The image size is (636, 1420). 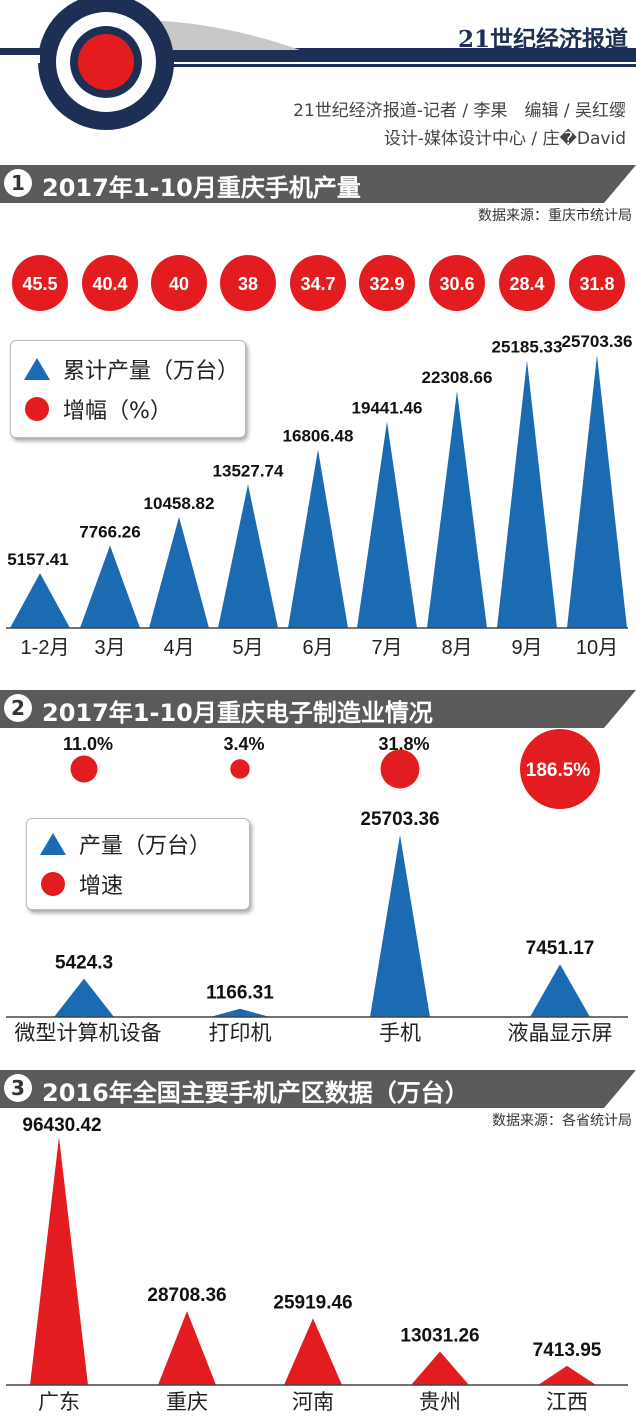 What do you see at coordinates (555, 216) in the screenshot?
I see `data-source-1: 数据来源：重庆市统计局` at bounding box center [555, 216].